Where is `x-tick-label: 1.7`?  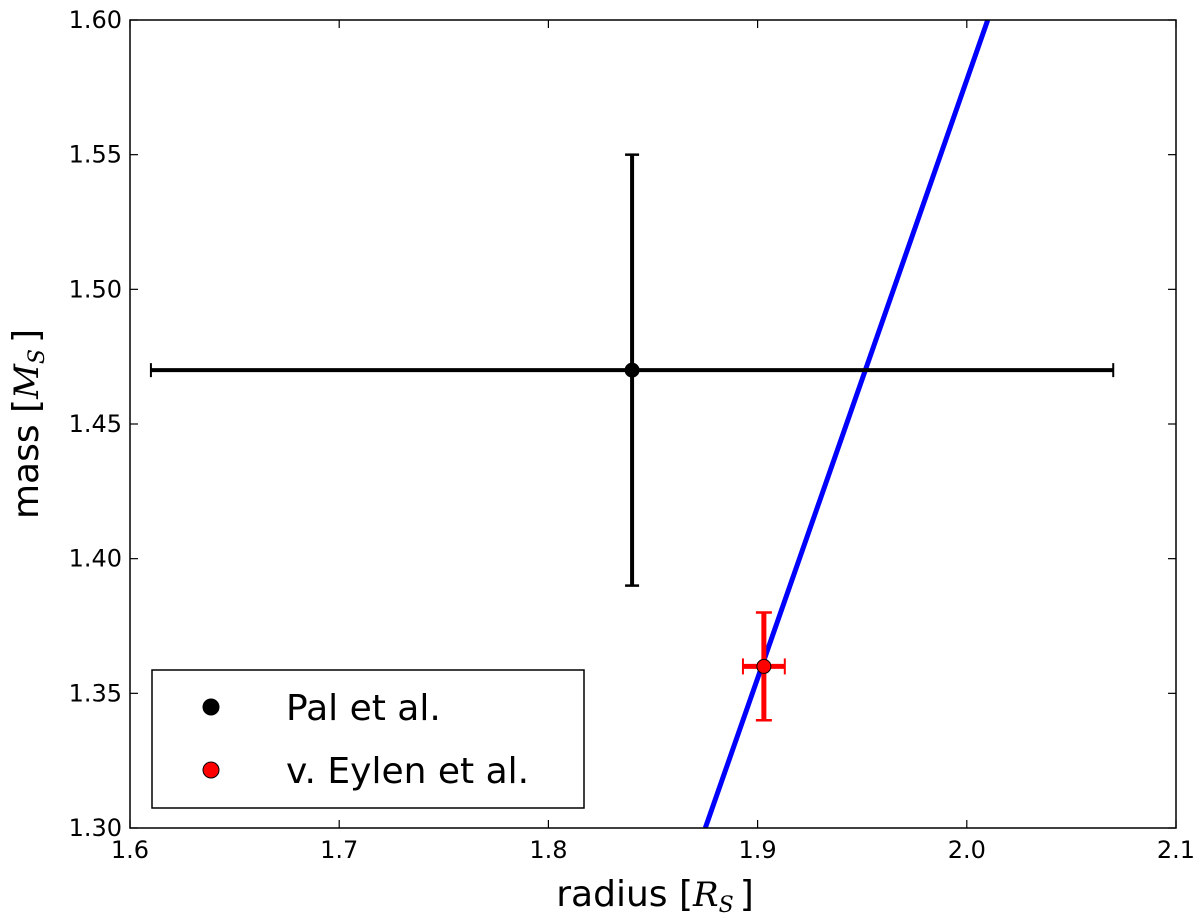 x-tick-label: 1.7 is located at coordinates (339, 850).